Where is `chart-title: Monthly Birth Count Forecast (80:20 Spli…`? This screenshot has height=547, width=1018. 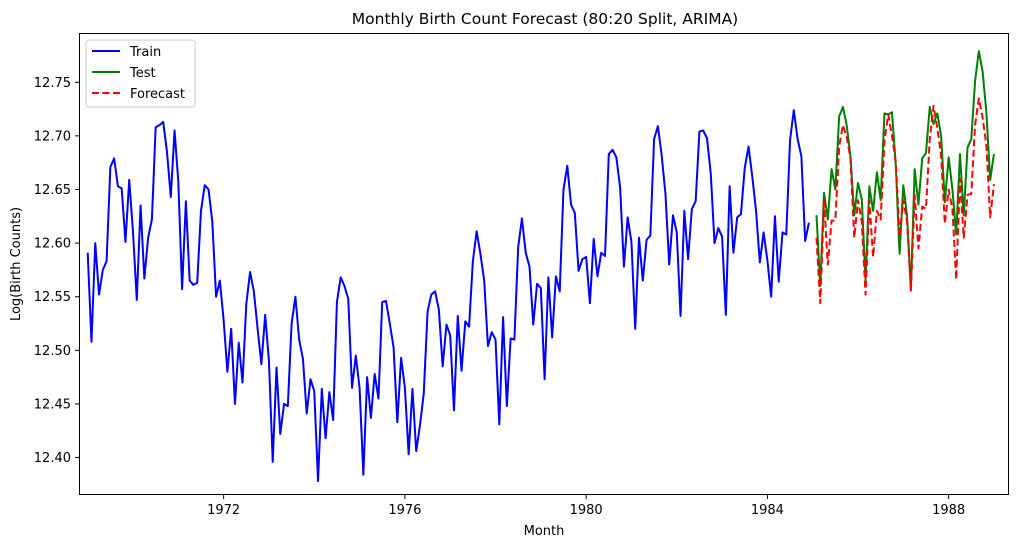 chart-title: Monthly Birth Count Forecast (80:20 Spli… is located at coordinates (545, 19).